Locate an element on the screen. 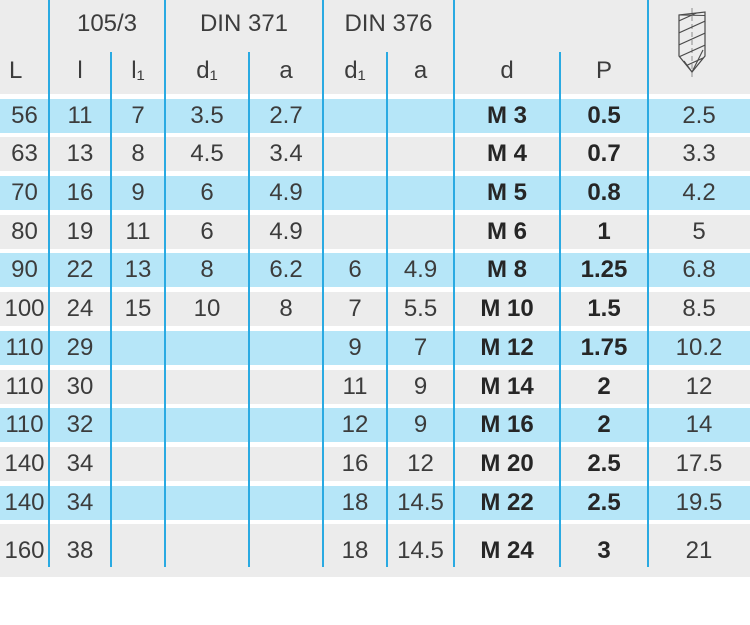  cell-d1-371: 3.5 is located at coordinates (207, 115).